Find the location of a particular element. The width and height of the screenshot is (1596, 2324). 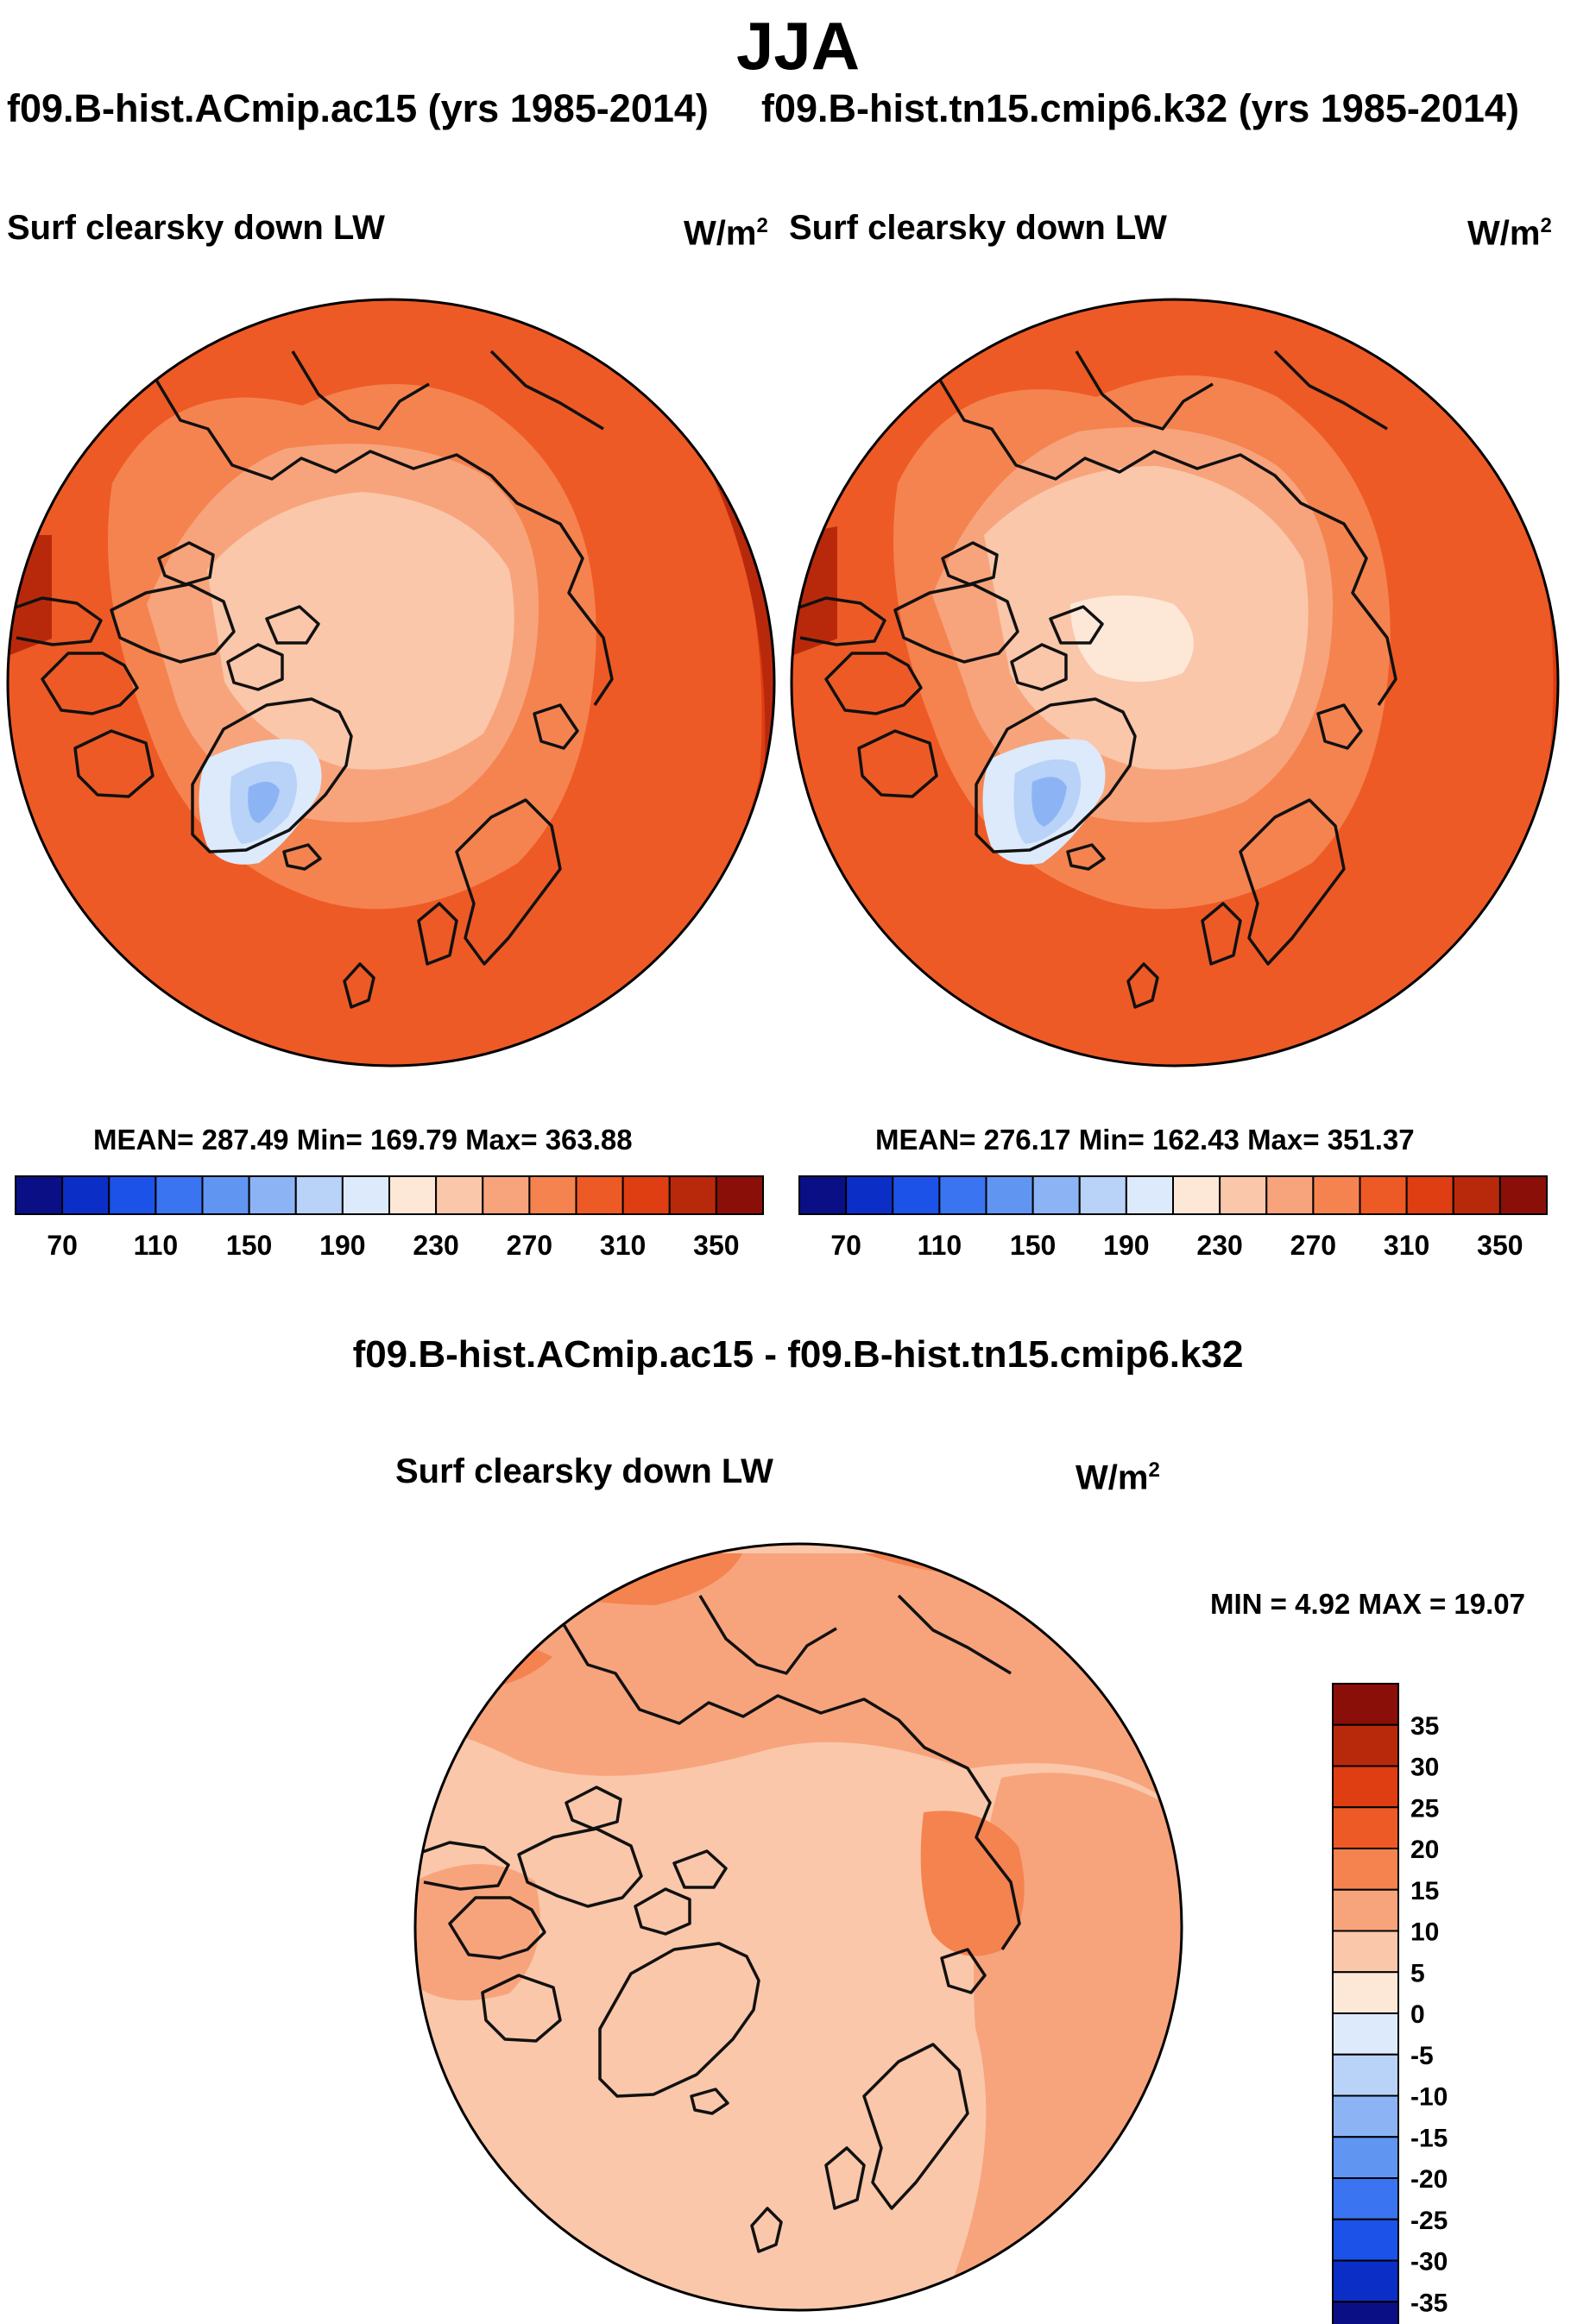

colorbar-difference-tick-label: 20 is located at coordinates (1424, 1850).